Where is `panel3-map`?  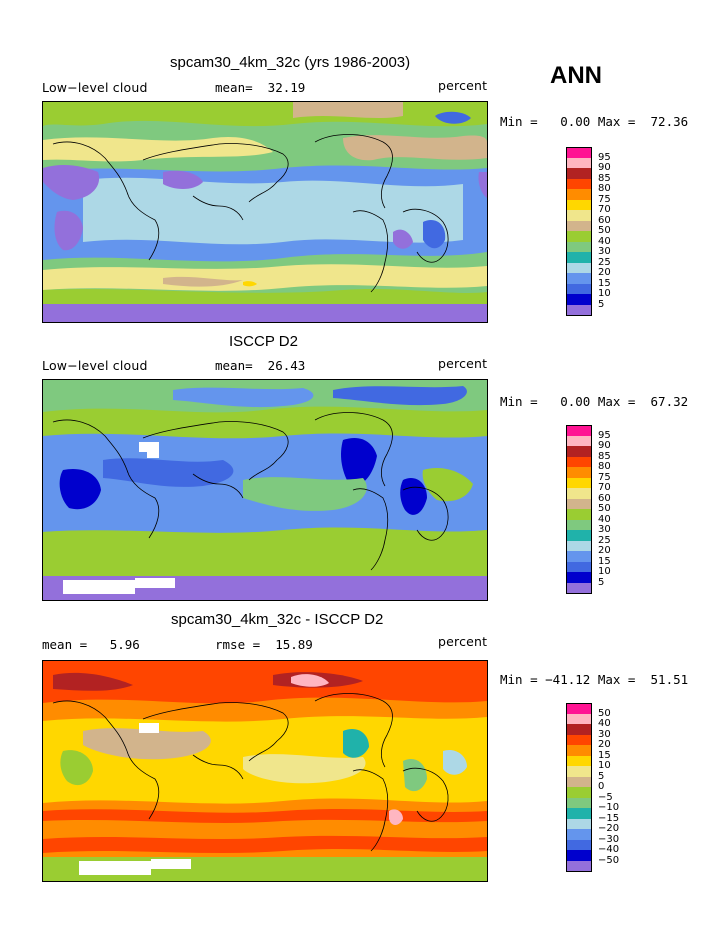
panel3-map is located at coordinates (265, 771).